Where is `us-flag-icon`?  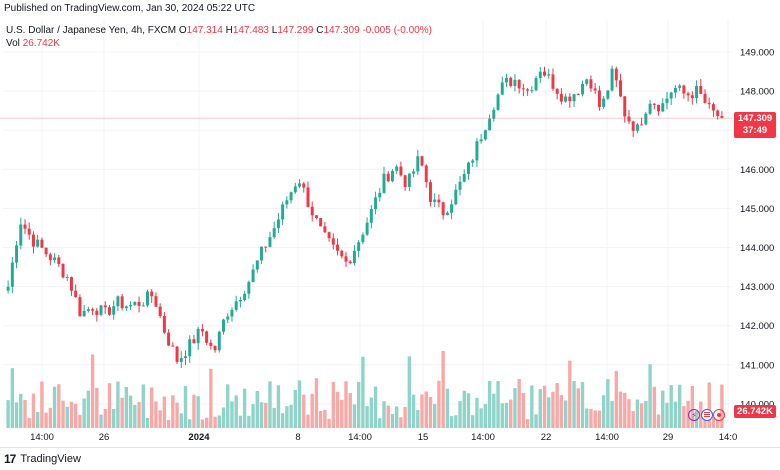
us-flag-icon is located at coordinates (707, 415).